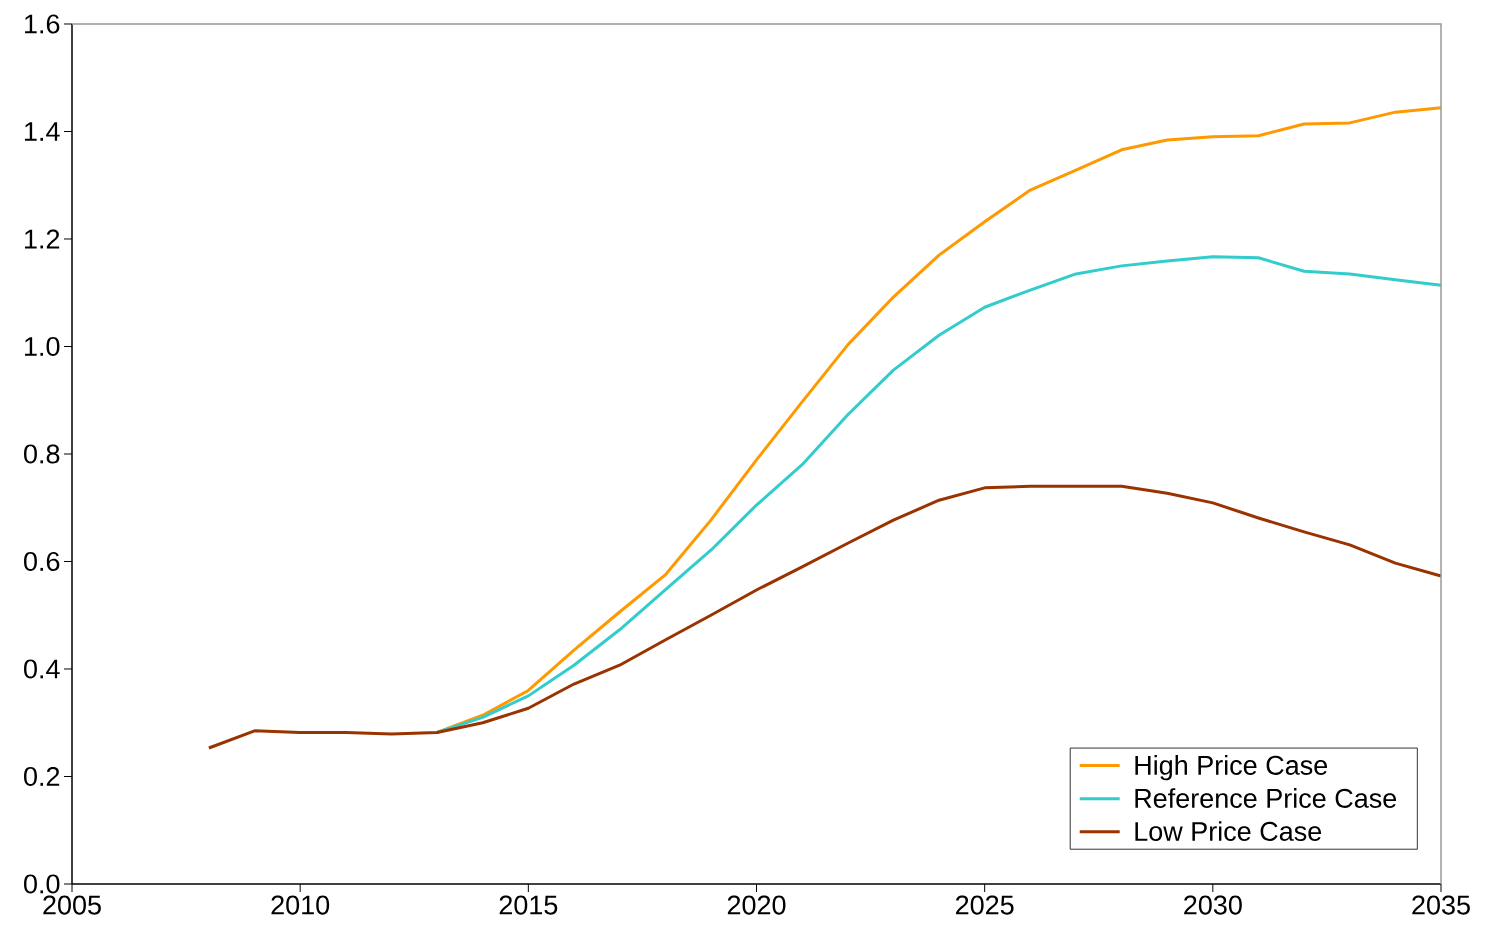  Describe the element at coordinates (1231, 768) in the screenshot. I see `legend-label: High Price Case` at that location.